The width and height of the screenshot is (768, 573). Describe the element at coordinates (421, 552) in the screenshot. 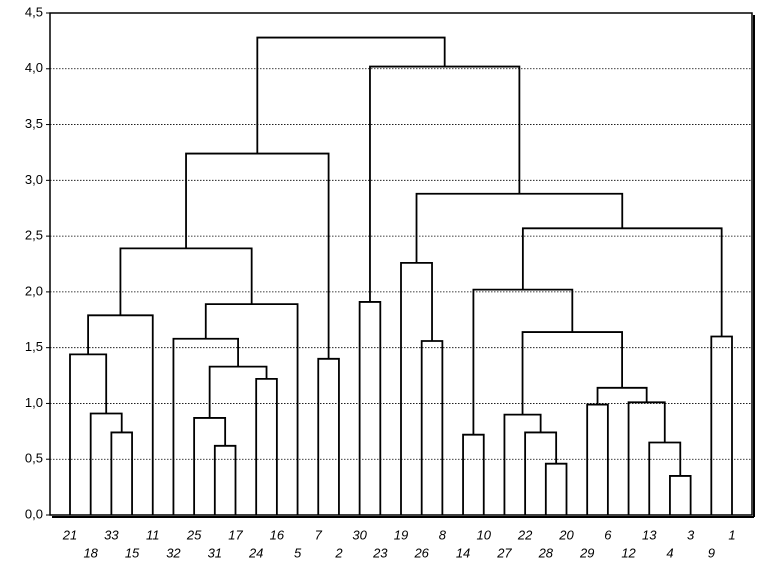

I see `leaf-label: 26` at that location.